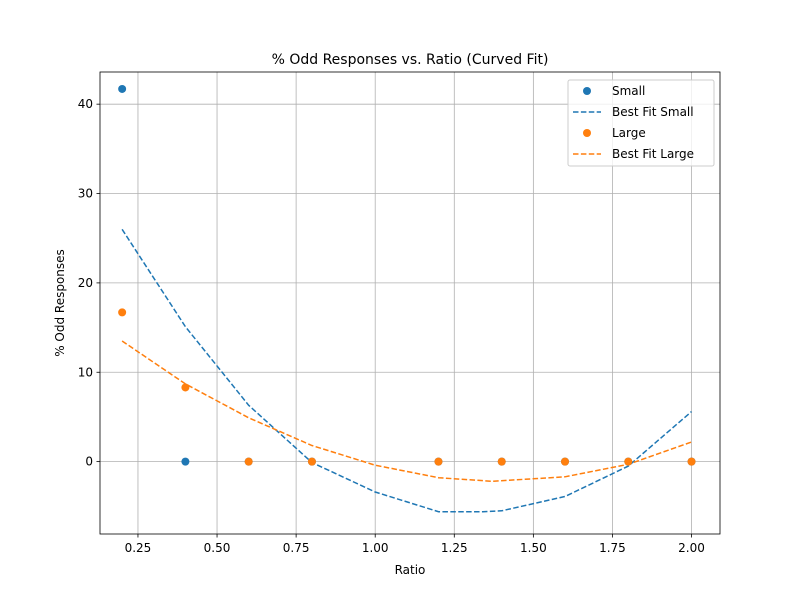 Image resolution: width=800 pixels, height=600 pixels. Describe the element at coordinates (653, 112) in the screenshot. I see `legend-label-best-fit-small: Best Fit Small` at that location.